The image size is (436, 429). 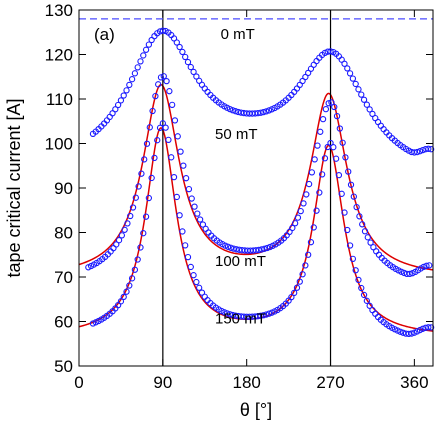 I want to click on x-tick-label: 90, so click(x=162, y=382).